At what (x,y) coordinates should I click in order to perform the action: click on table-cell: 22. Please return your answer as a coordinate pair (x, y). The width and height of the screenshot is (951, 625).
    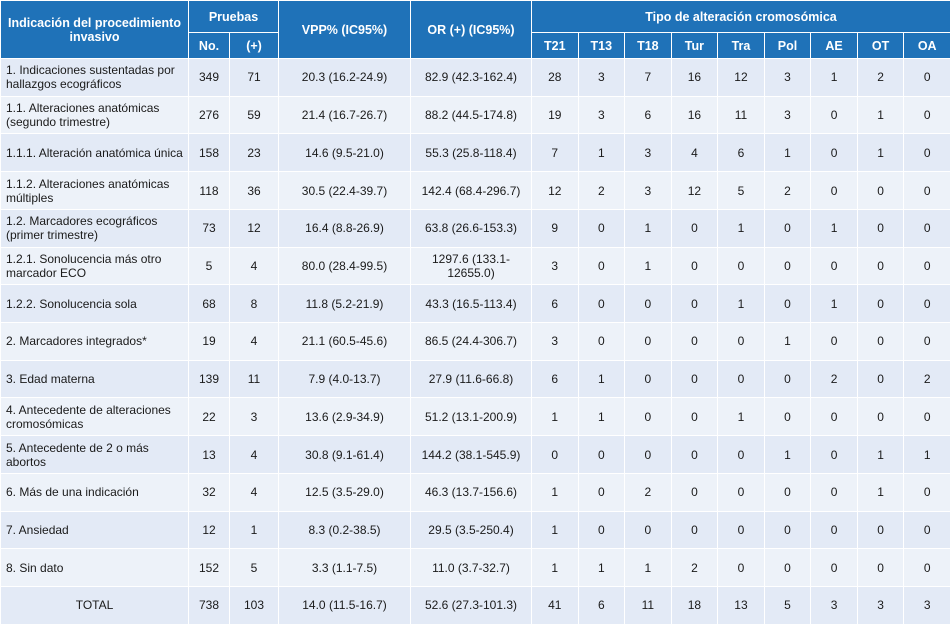
    Looking at the image, I should click on (209, 417).